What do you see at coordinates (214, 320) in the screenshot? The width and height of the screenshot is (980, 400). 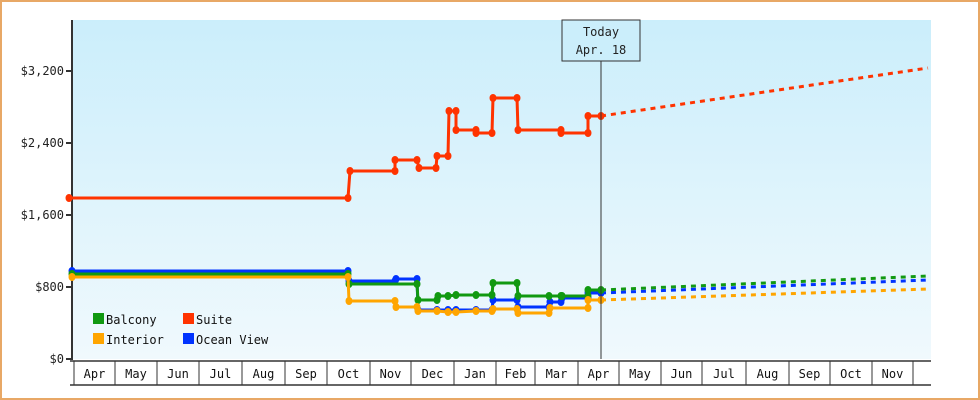 I see `legend-label: Suite` at bounding box center [214, 320].